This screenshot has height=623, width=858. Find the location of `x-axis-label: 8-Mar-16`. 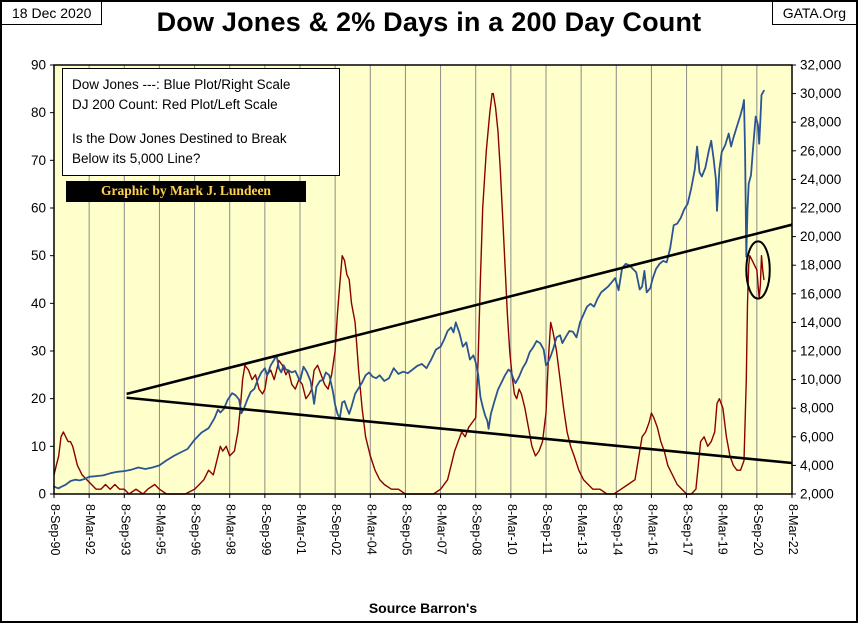

x-axis-label: 8-Mar-16 is located at coordinates (652, 529).